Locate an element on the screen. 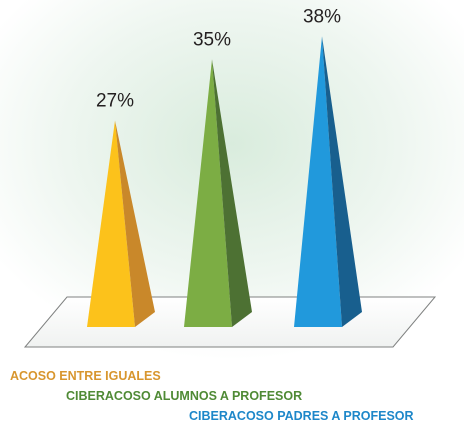 The width and height of the screenshot is (464, 430). value-labels-group: 27% 35% 38% is located at coordinates (218, 58).